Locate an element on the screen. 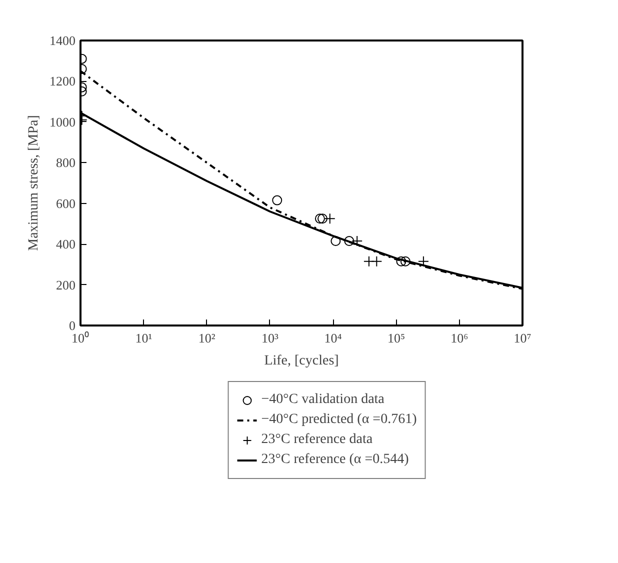 The image size is (618, 563). x-tick-label: 10¹ is located at coordinates (143, 338).